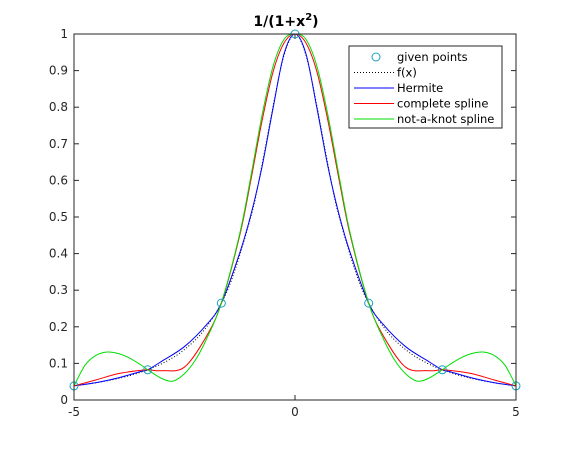 The image size is (570, 450). I want to click on y-tick-label: 0.9, so click(58, 71).